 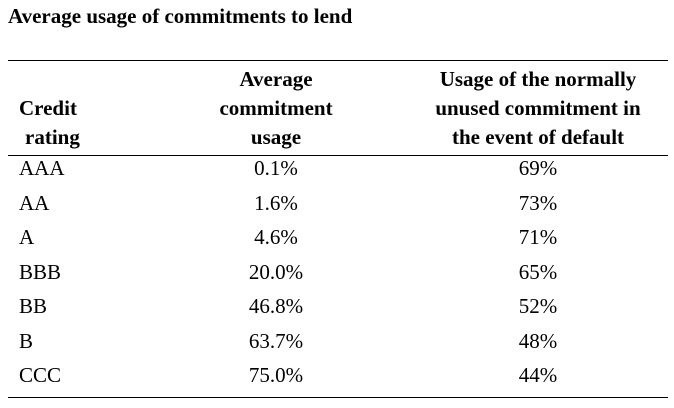 What do you see at coordinates (276, 168) in the screenshot?
I see `cell-average-usage: 0.1%` at bounding box center [276, 168].